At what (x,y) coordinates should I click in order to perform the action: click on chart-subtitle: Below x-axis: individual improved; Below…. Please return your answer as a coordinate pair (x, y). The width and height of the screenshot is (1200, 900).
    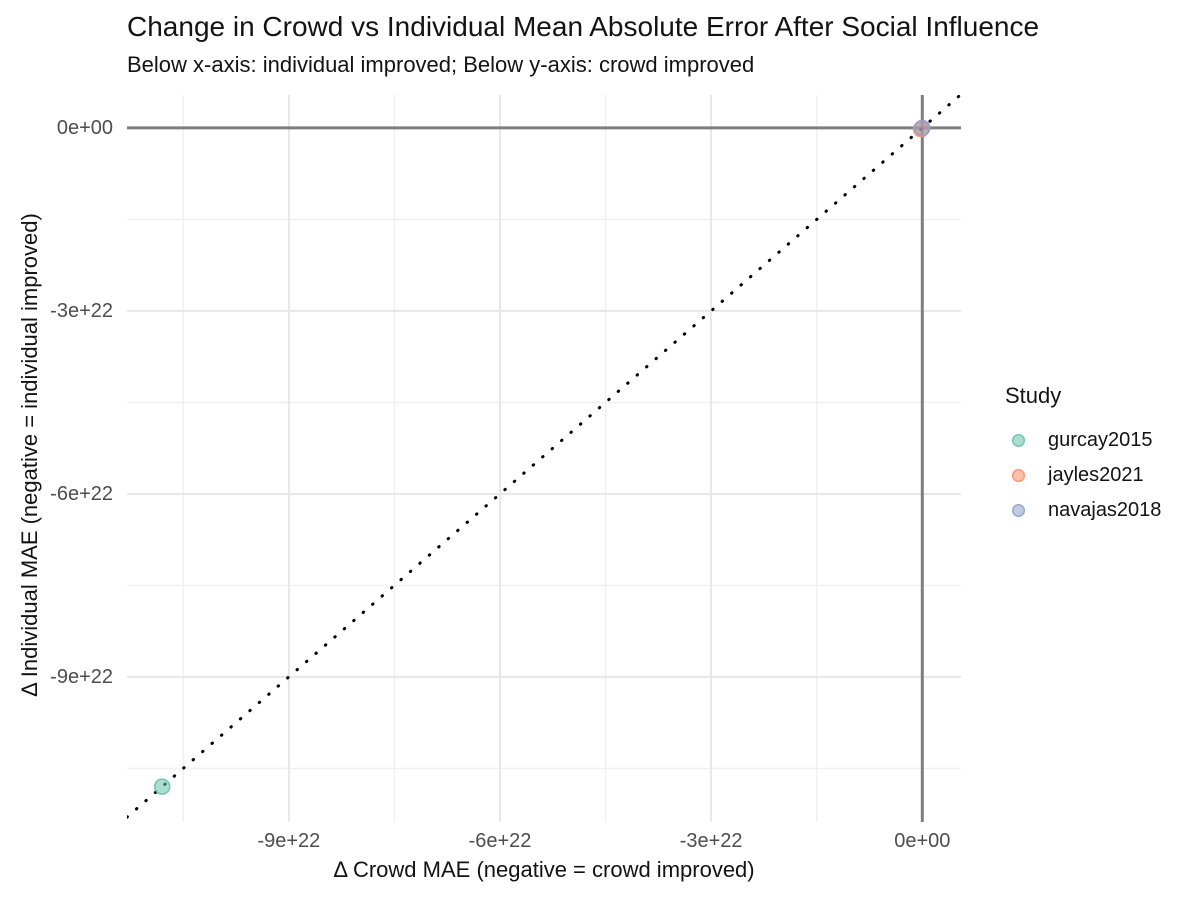
    Looking at the image, I should click on (441, 64).